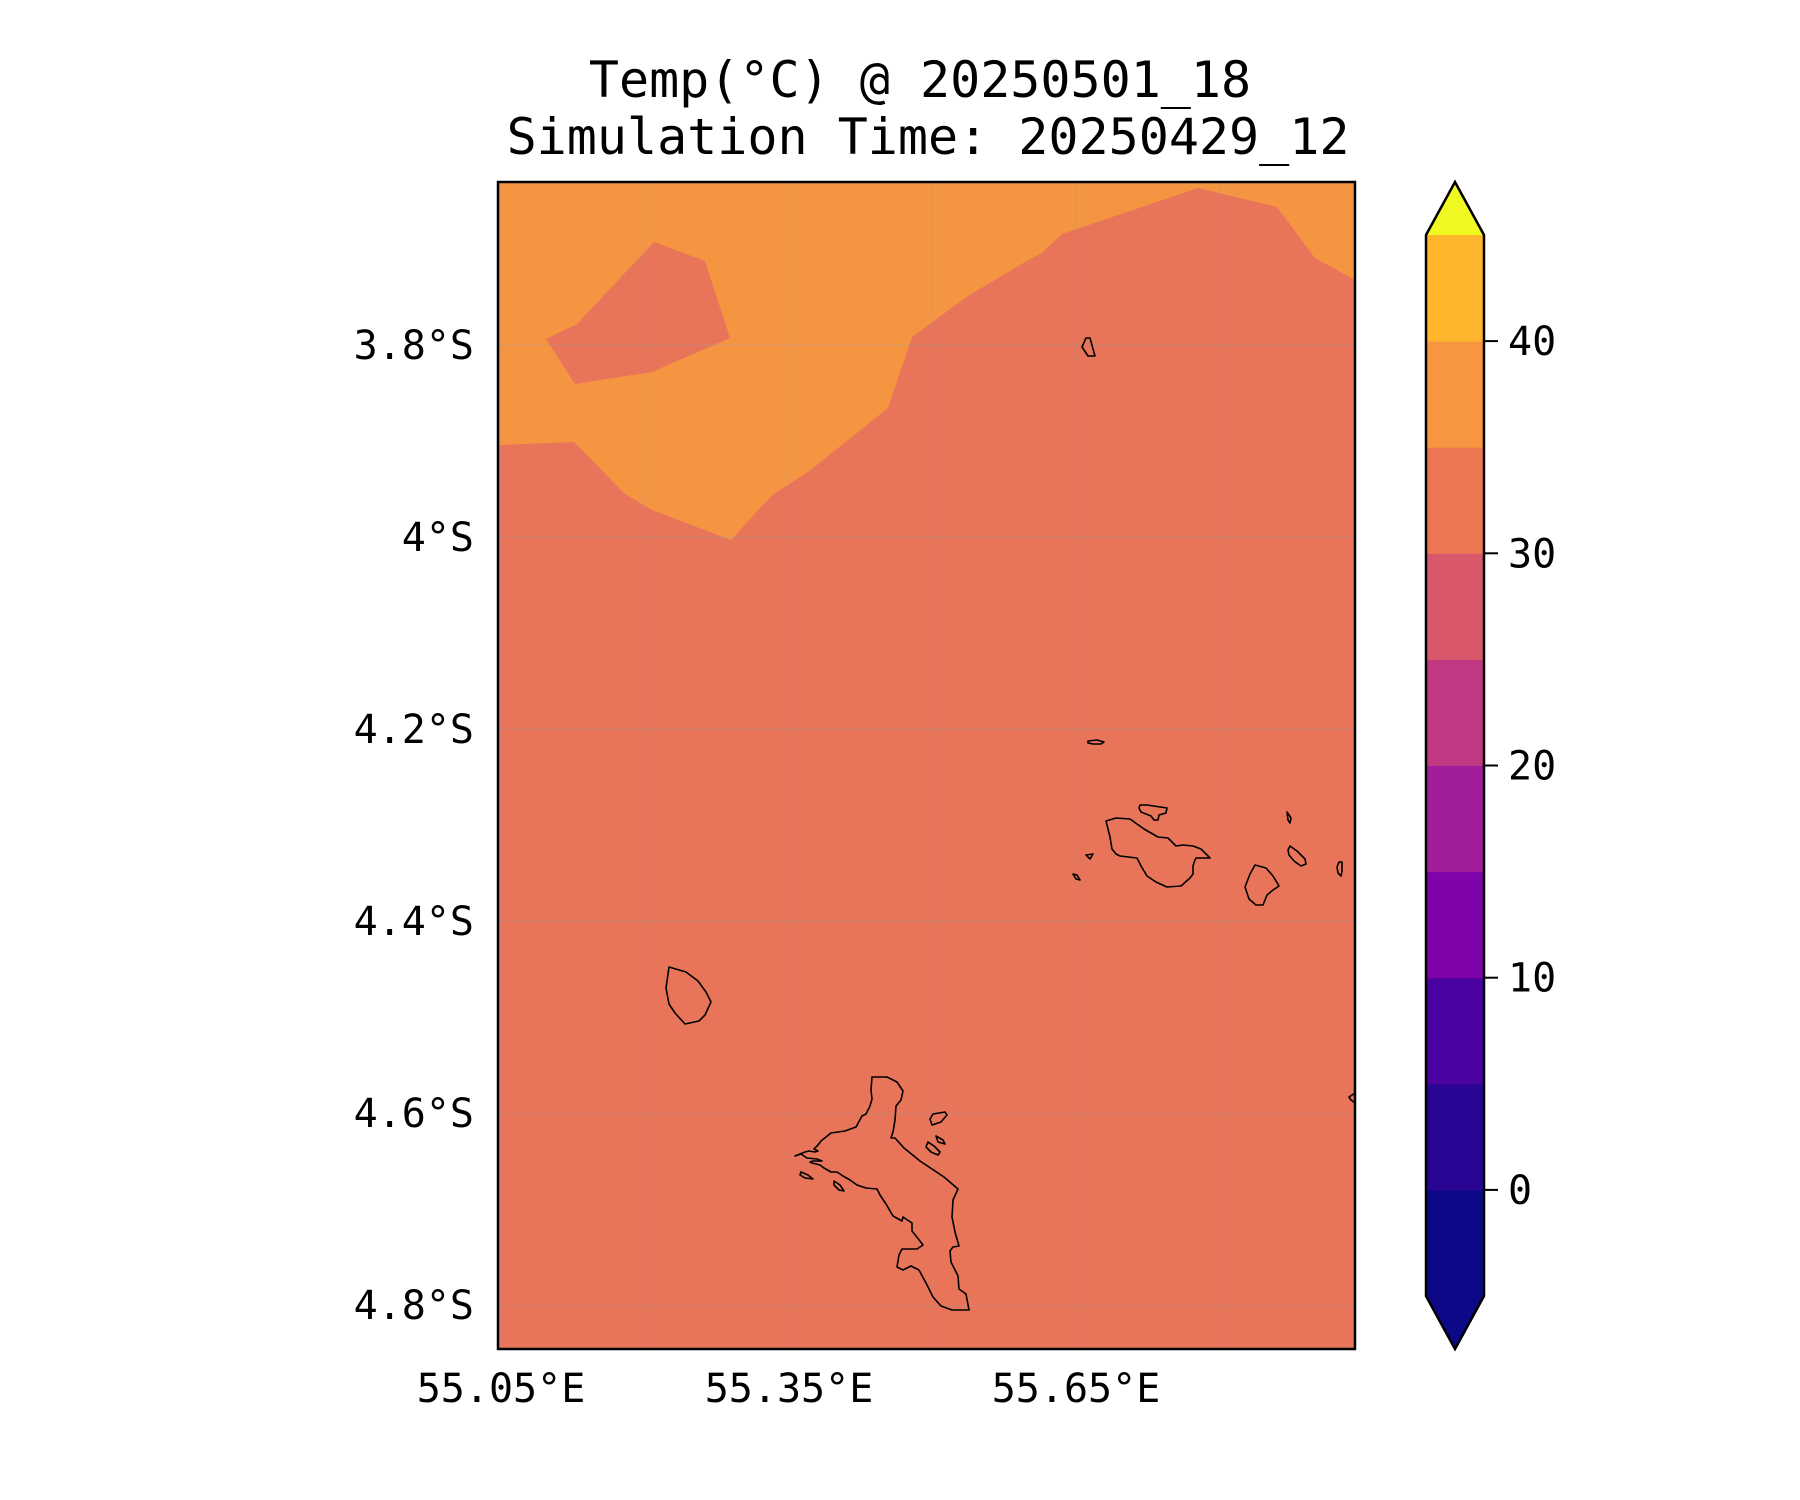 This screenshot has height=1500, width=1800. I want to click on lon-tick-label: 55.65°E, so click(1076, 1389).